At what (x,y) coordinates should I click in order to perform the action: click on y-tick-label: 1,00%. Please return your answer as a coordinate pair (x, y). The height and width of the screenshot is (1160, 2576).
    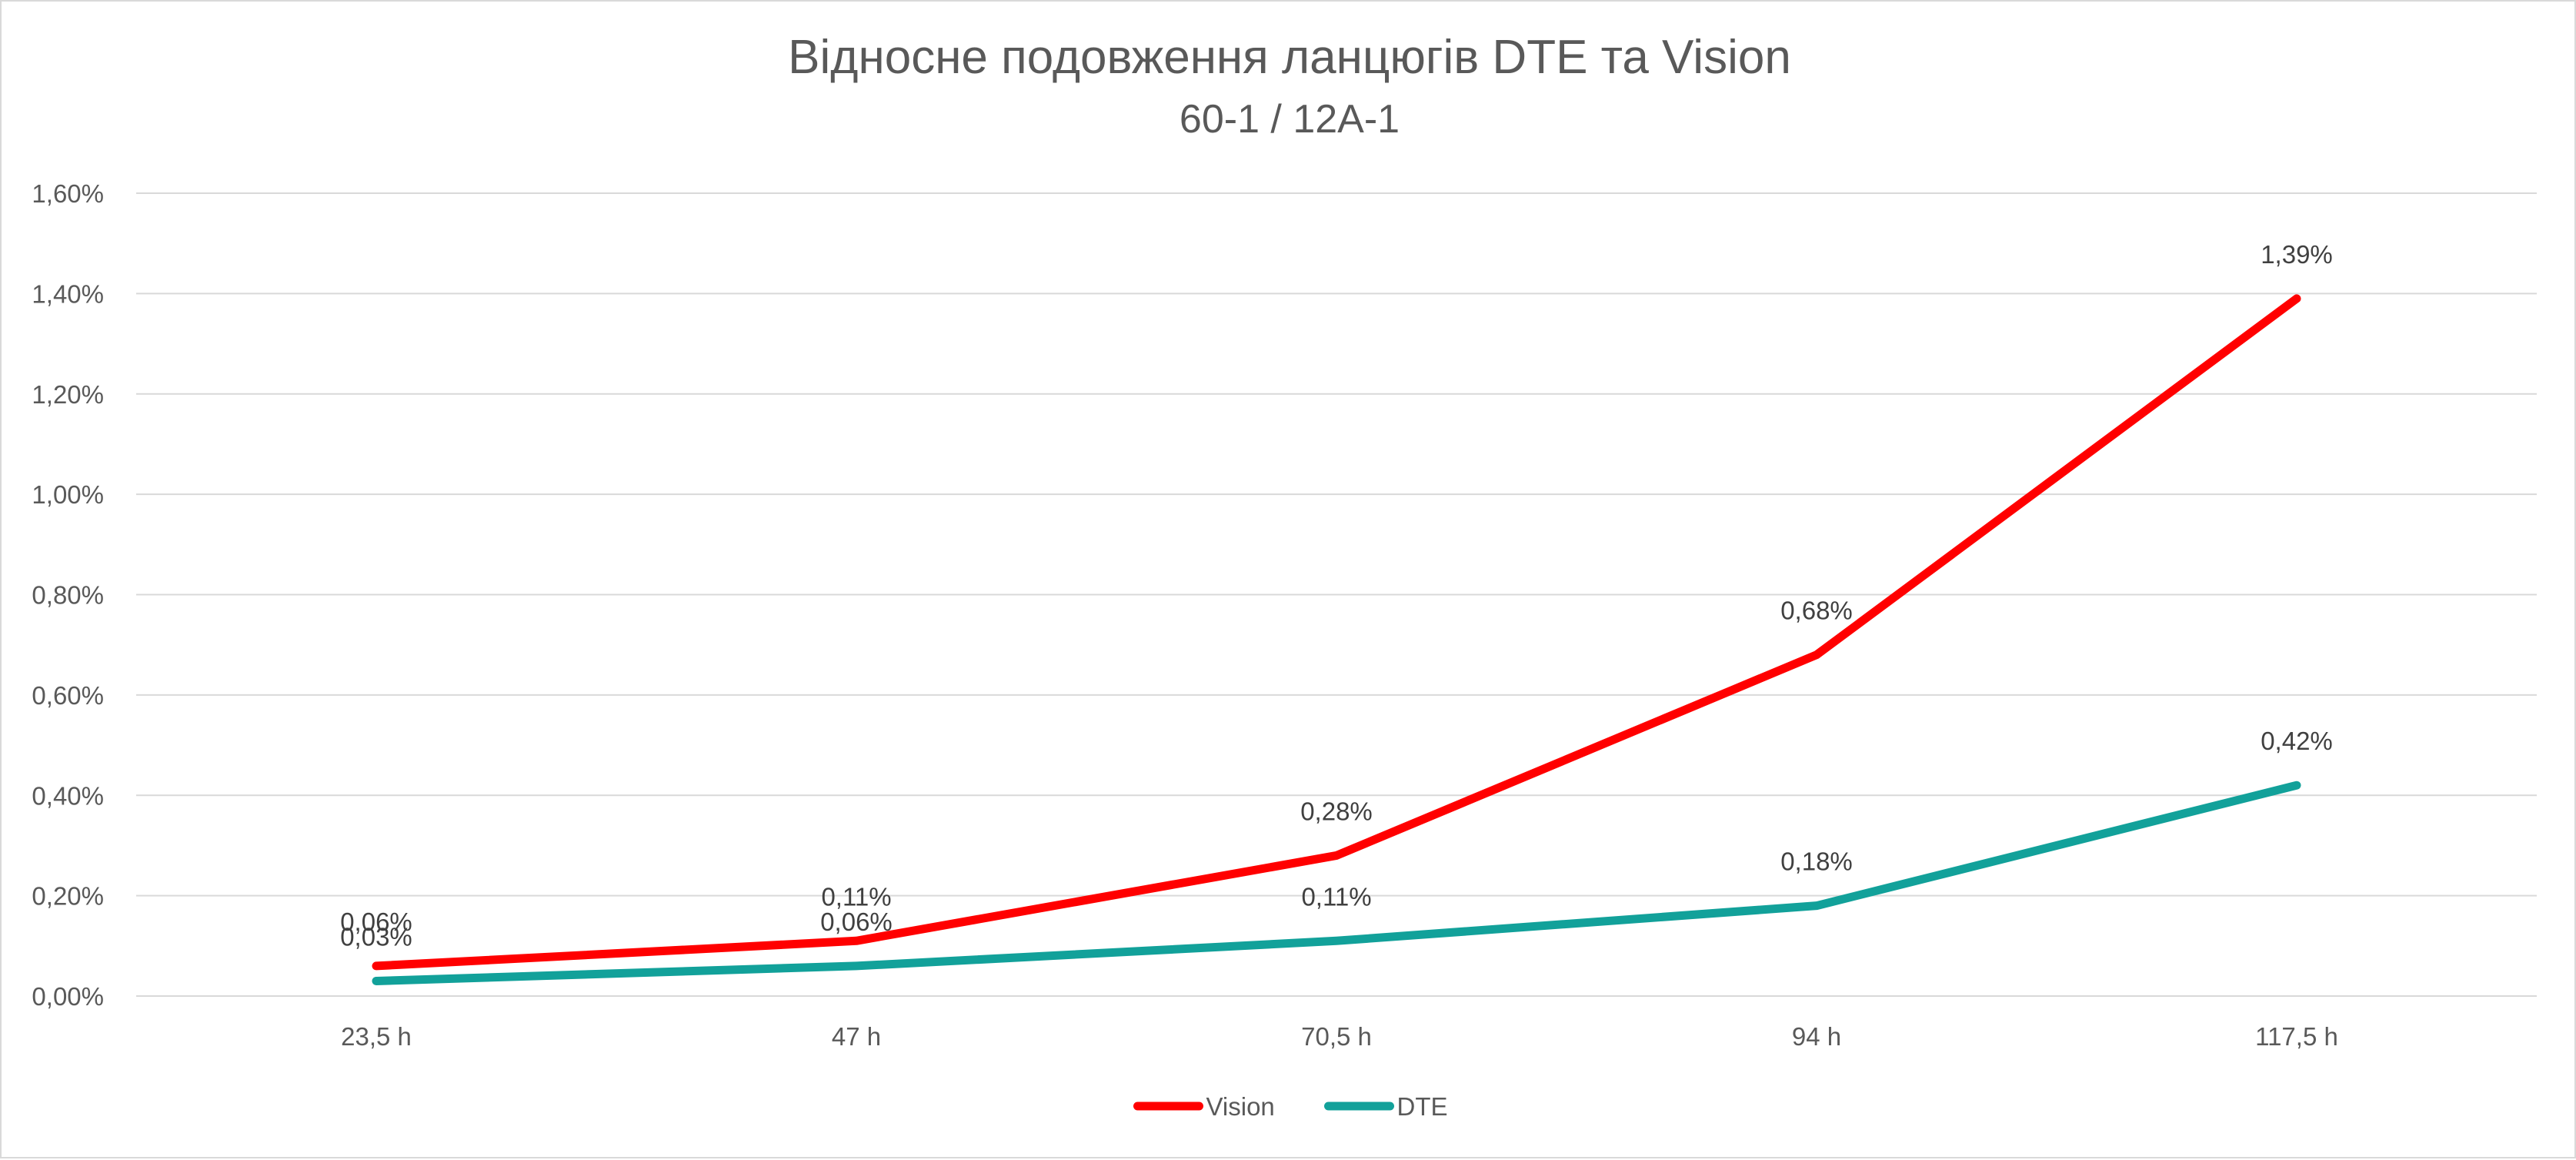
    Looking at the image, I should click on (68, 494).